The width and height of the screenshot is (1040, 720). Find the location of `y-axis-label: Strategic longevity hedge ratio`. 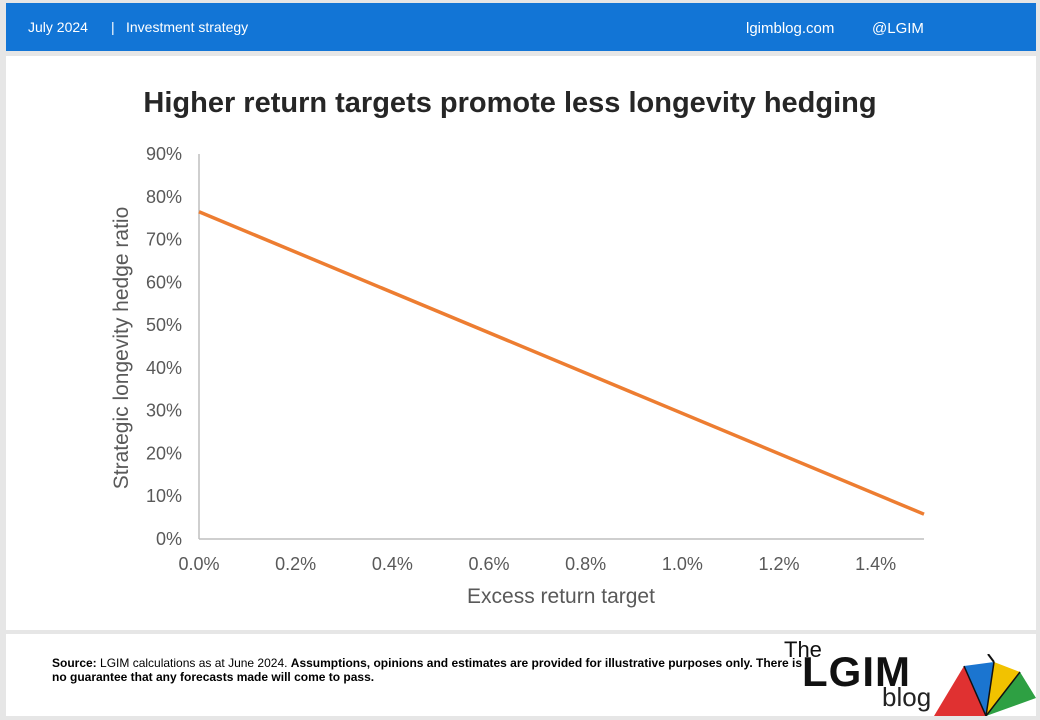

y-axis-label: Strategic longevity hedge ratio is located at coordinates (121, 348).